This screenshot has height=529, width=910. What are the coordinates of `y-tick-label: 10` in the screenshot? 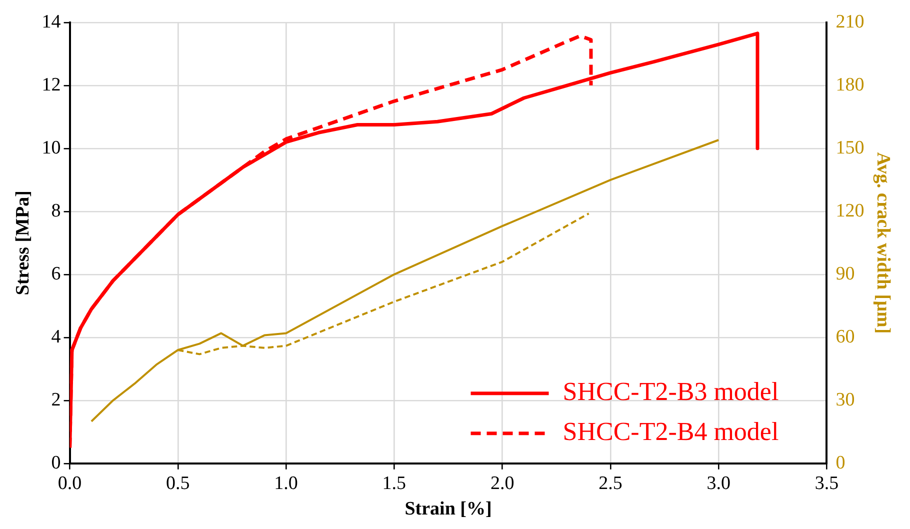 It's located at (51, 147).